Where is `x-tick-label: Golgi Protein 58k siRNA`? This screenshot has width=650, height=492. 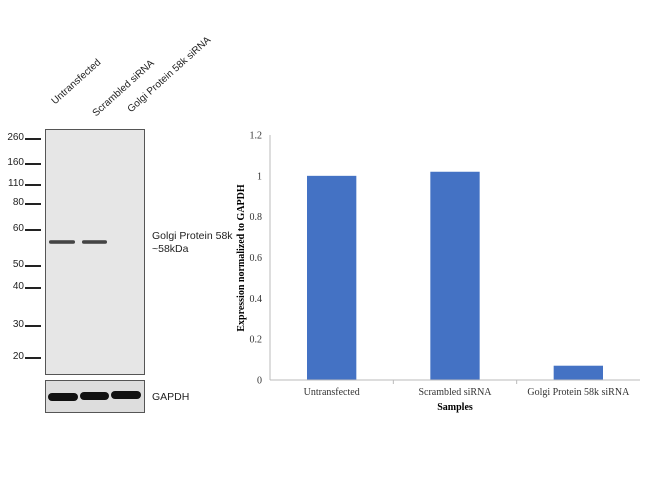 x-tick-label: Golgi Protein 58k siRNA is located at coordinates (578, 392).